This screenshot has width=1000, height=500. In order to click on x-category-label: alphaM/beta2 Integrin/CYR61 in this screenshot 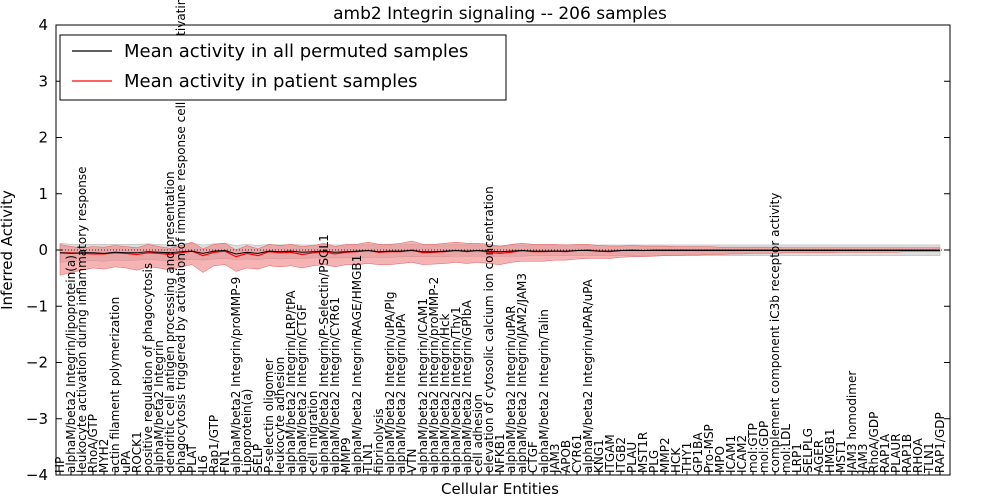, I will do `click(335, 385)`.